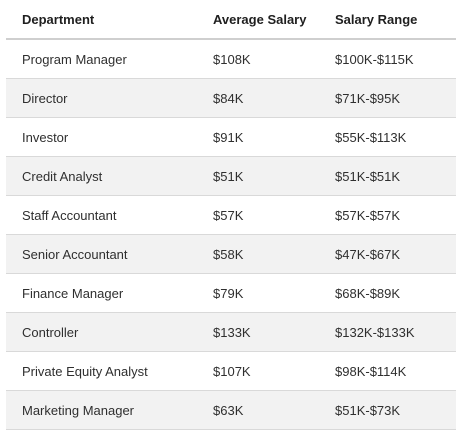  I want to click on salary-range-cell: $68K-$89K, so click(395, 293).